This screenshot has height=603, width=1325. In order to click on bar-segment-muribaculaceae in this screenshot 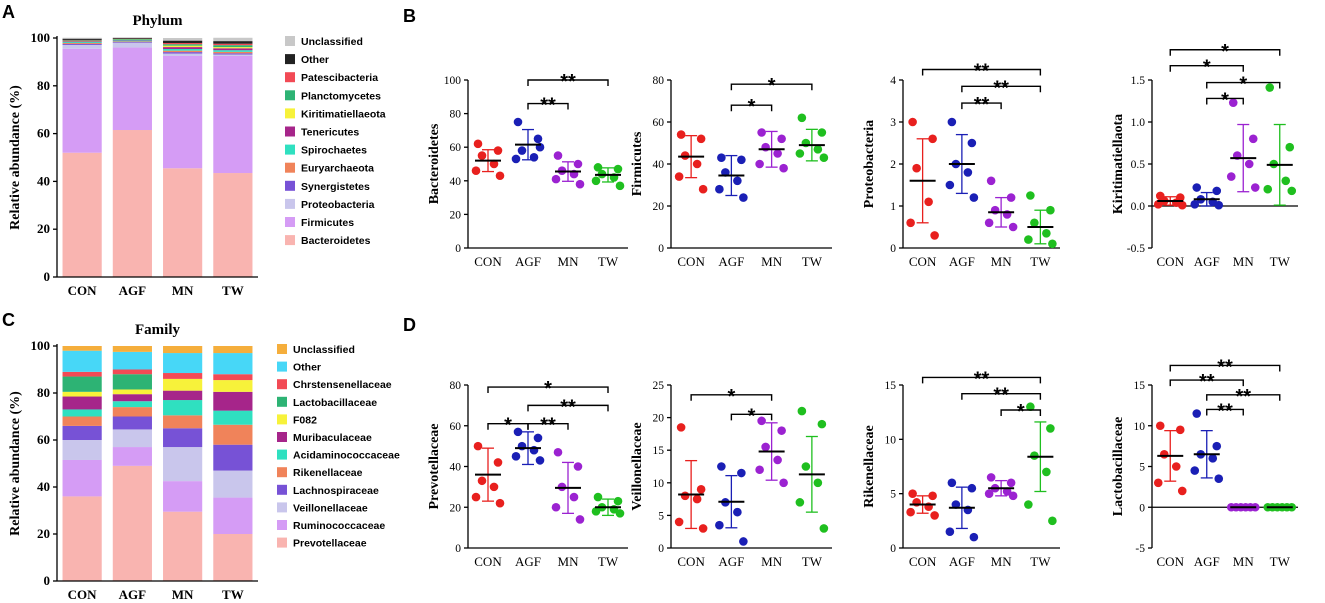, I will do `click(82, 403)`.